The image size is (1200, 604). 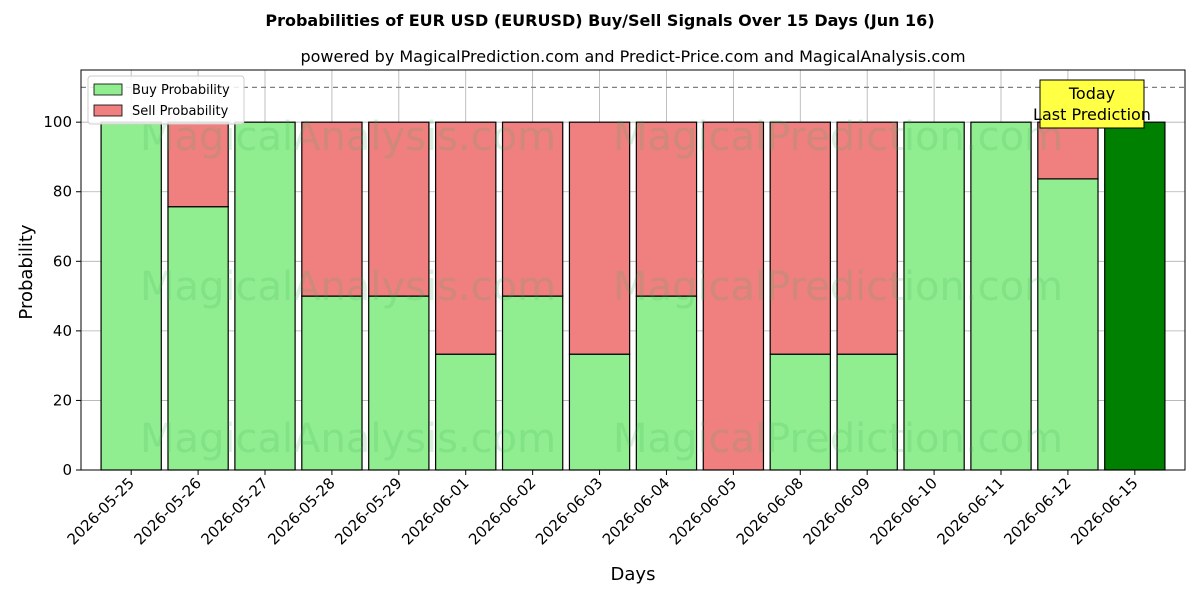 What do you see at coordinates (435, 511) in the screenshot?
I see `x-tick-label: 2026-06-01` at bounding box center [435, 511].